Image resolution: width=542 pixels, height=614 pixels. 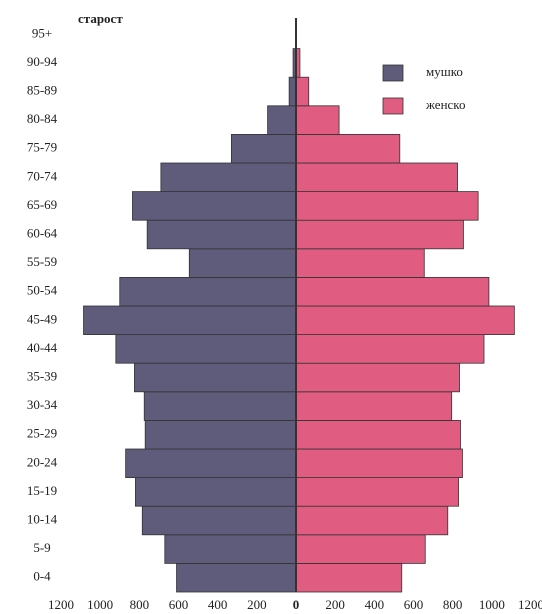 What do you see at coordinates (42, 433) in the screenshot?
I see `y-tick-label: 25-29` at bounding box center [42, 433].